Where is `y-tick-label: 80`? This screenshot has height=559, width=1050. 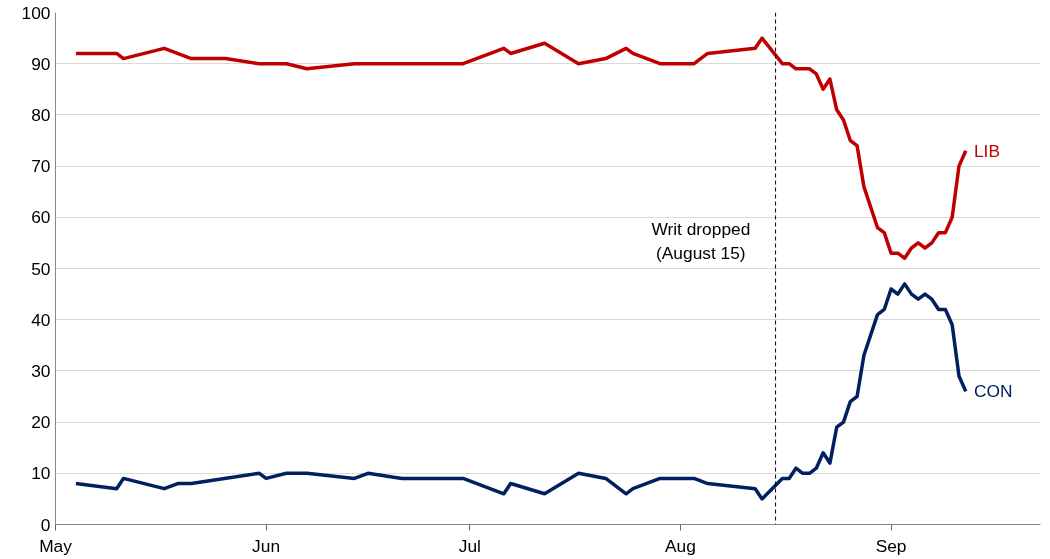 y-tick-label: 80 is located at coordinates (41, 114).